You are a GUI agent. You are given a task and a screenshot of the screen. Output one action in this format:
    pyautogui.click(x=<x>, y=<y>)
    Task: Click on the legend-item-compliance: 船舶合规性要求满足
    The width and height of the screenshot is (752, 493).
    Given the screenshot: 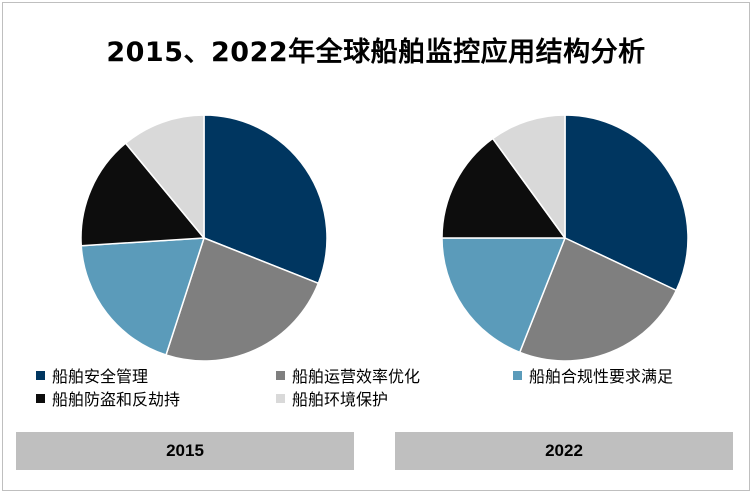 What is the action you would take?
    pyautogui.click(x=593, y=375)
    